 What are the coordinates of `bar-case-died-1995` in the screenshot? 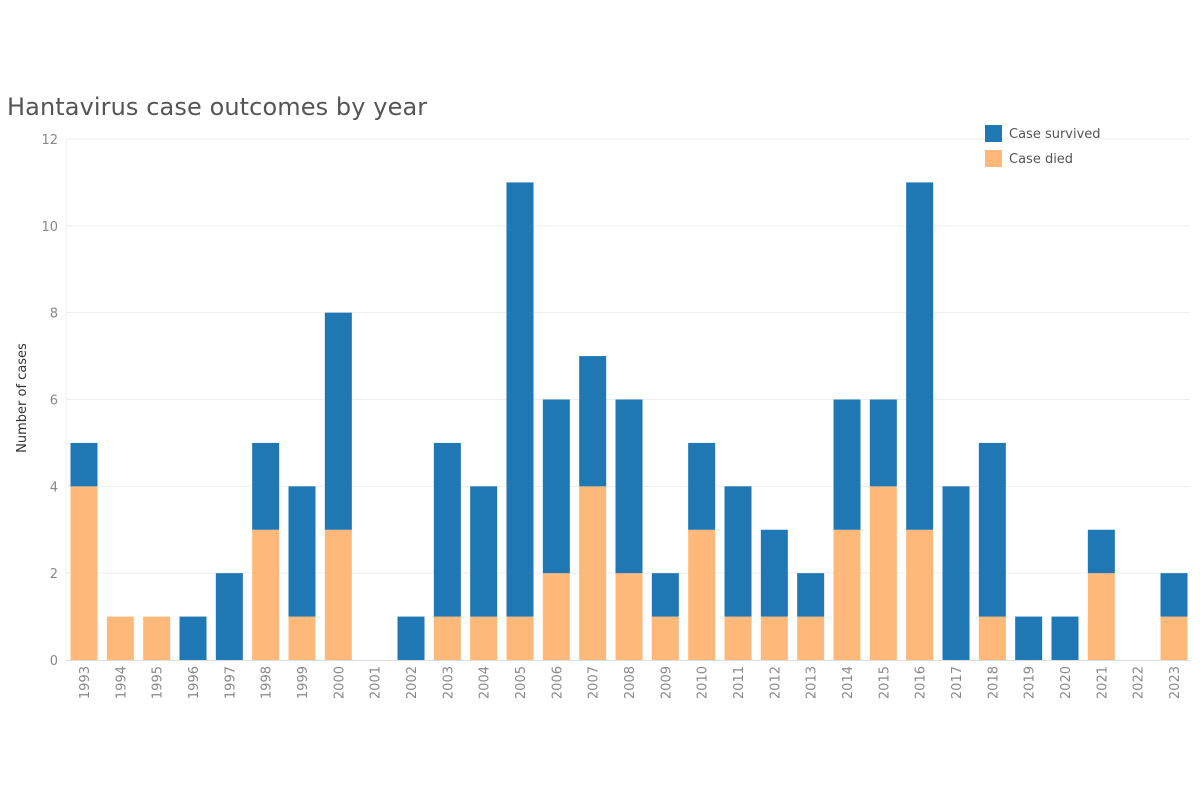 It's located at (157, 638).